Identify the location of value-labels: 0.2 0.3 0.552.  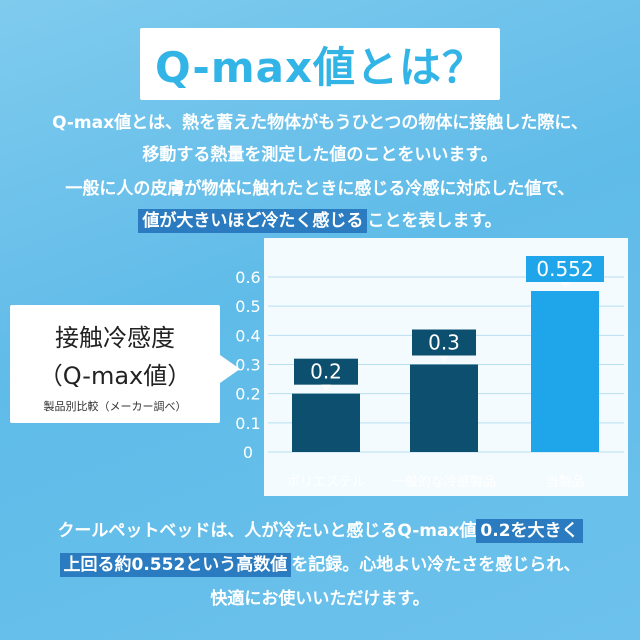
(449, 323).